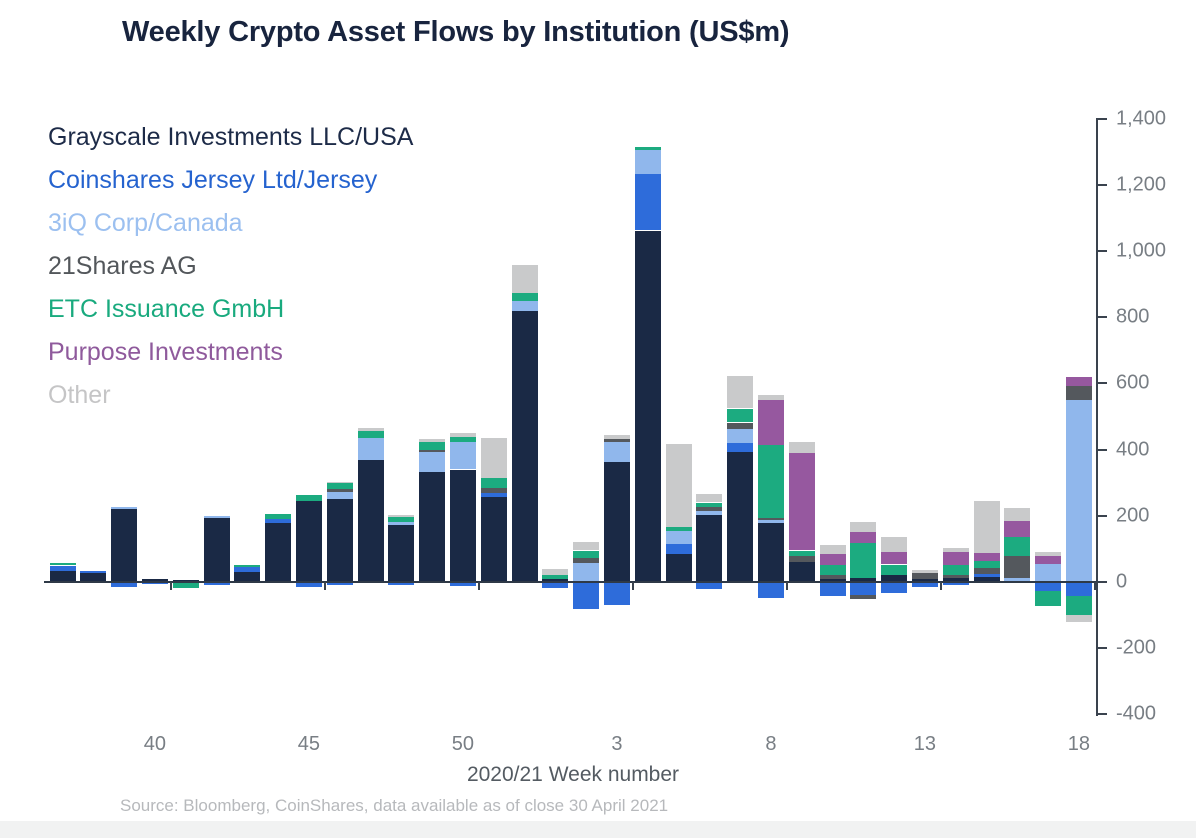 This screenshot has height=838, width=1196. Describe the element at coordinates (432, 441) in the screenshot. I see `bar-week-49-other` at that location.